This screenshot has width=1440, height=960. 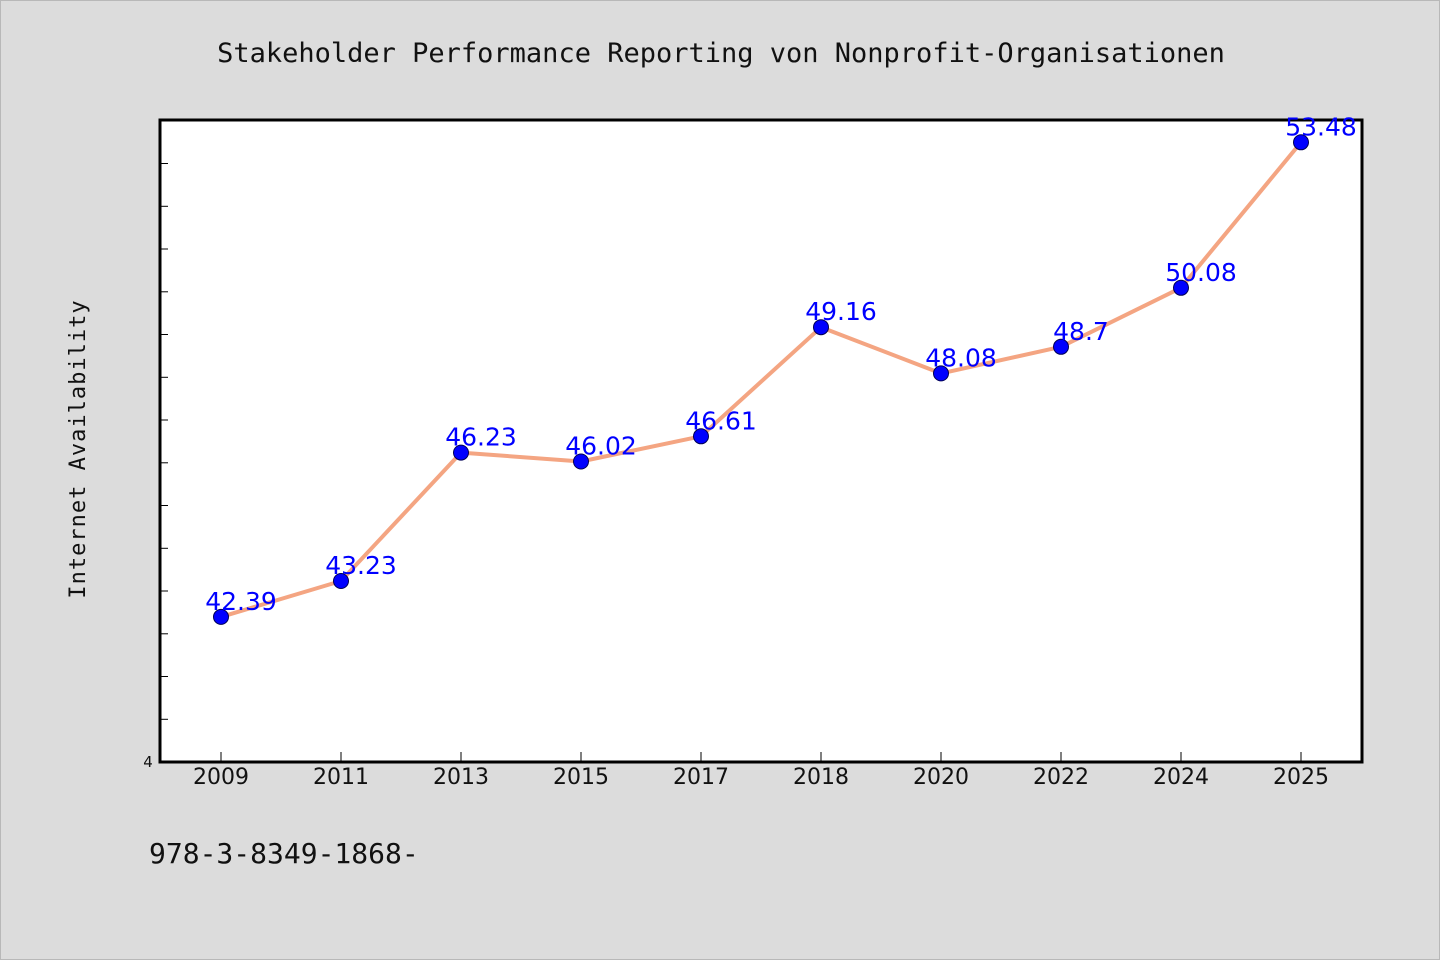 What do you see at coordinates (241, 601) in the screenshot?
I see `data-label: 42.39` at bounding box center [241, 601].